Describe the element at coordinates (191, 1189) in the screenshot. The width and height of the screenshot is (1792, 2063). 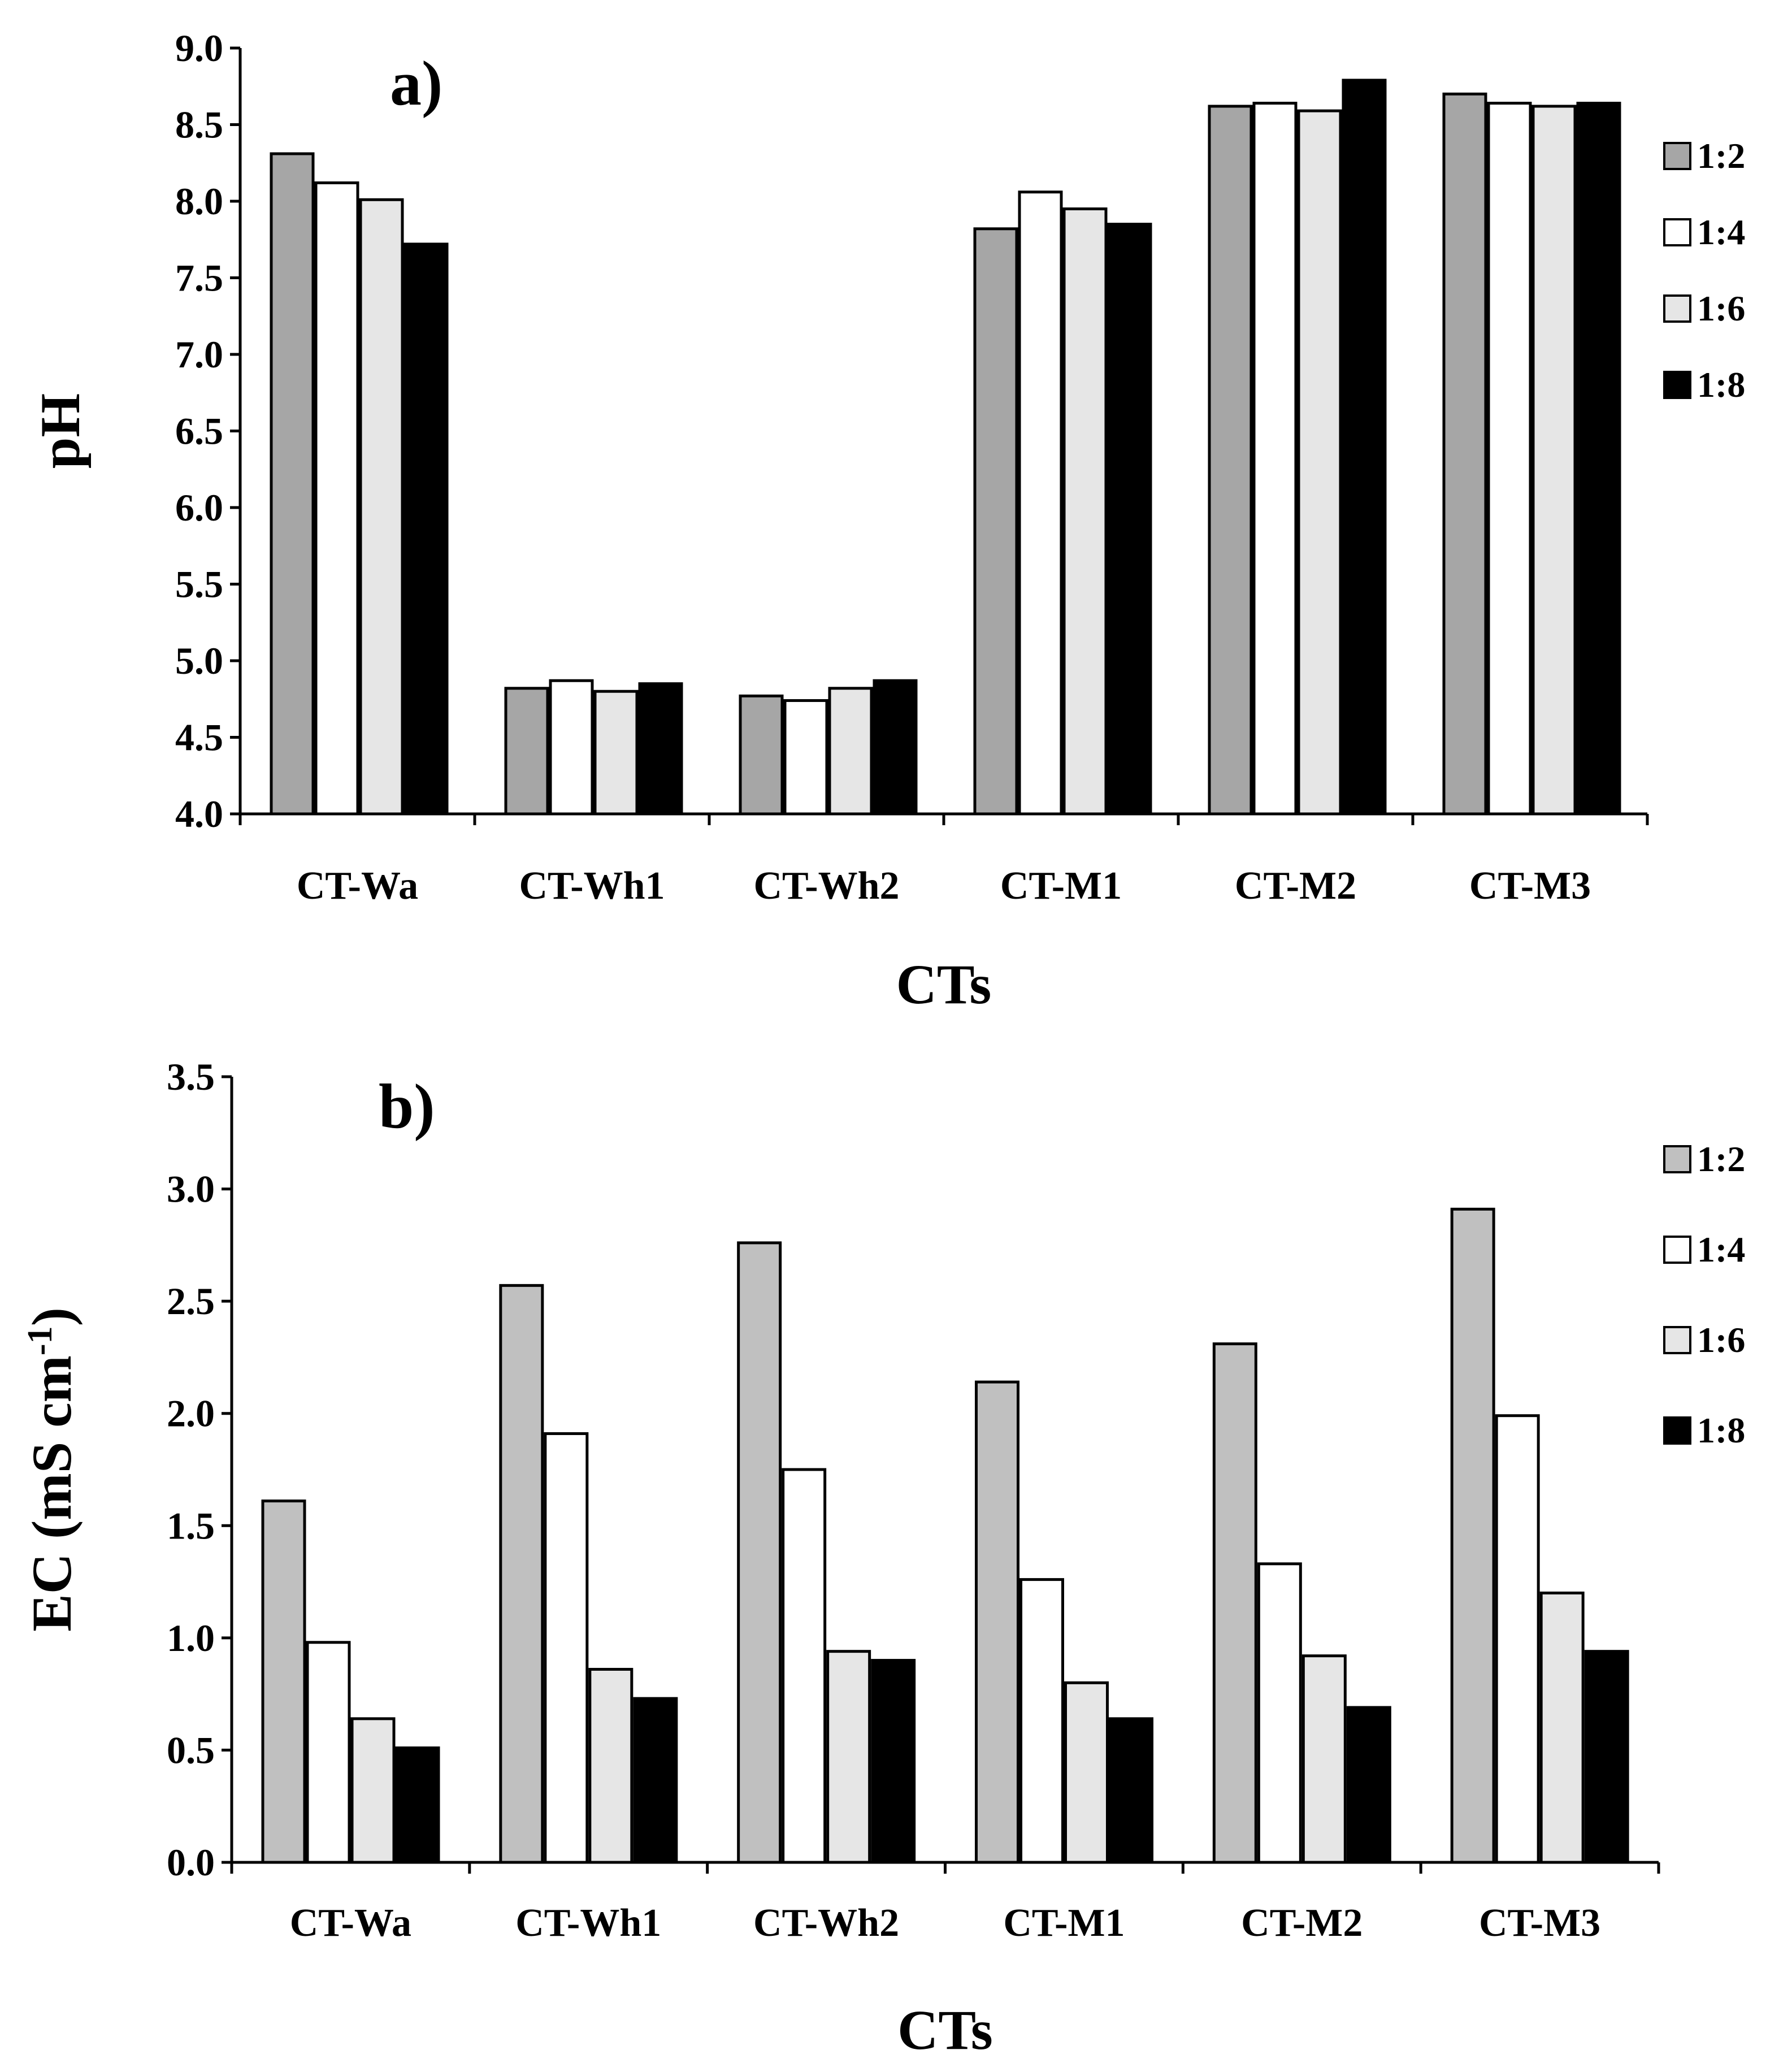
I see `y-tick-label: 3.0` at that location.